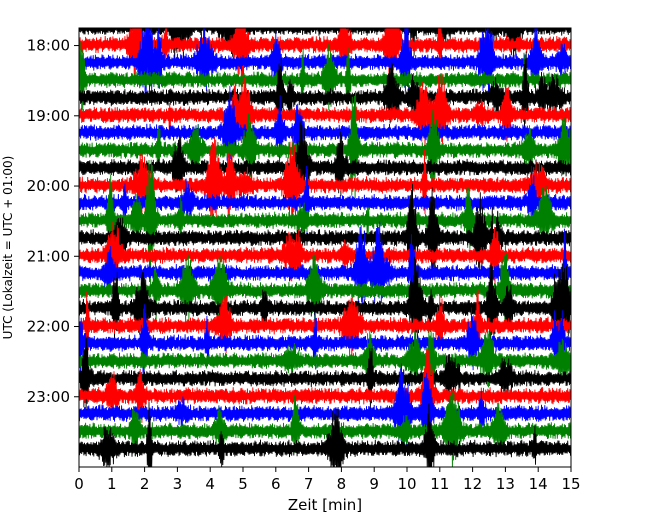  What do you see at coordinates (342, 484) in the screenshot?
I see `x-tick-label: 8` at bounding box center [342, 484].